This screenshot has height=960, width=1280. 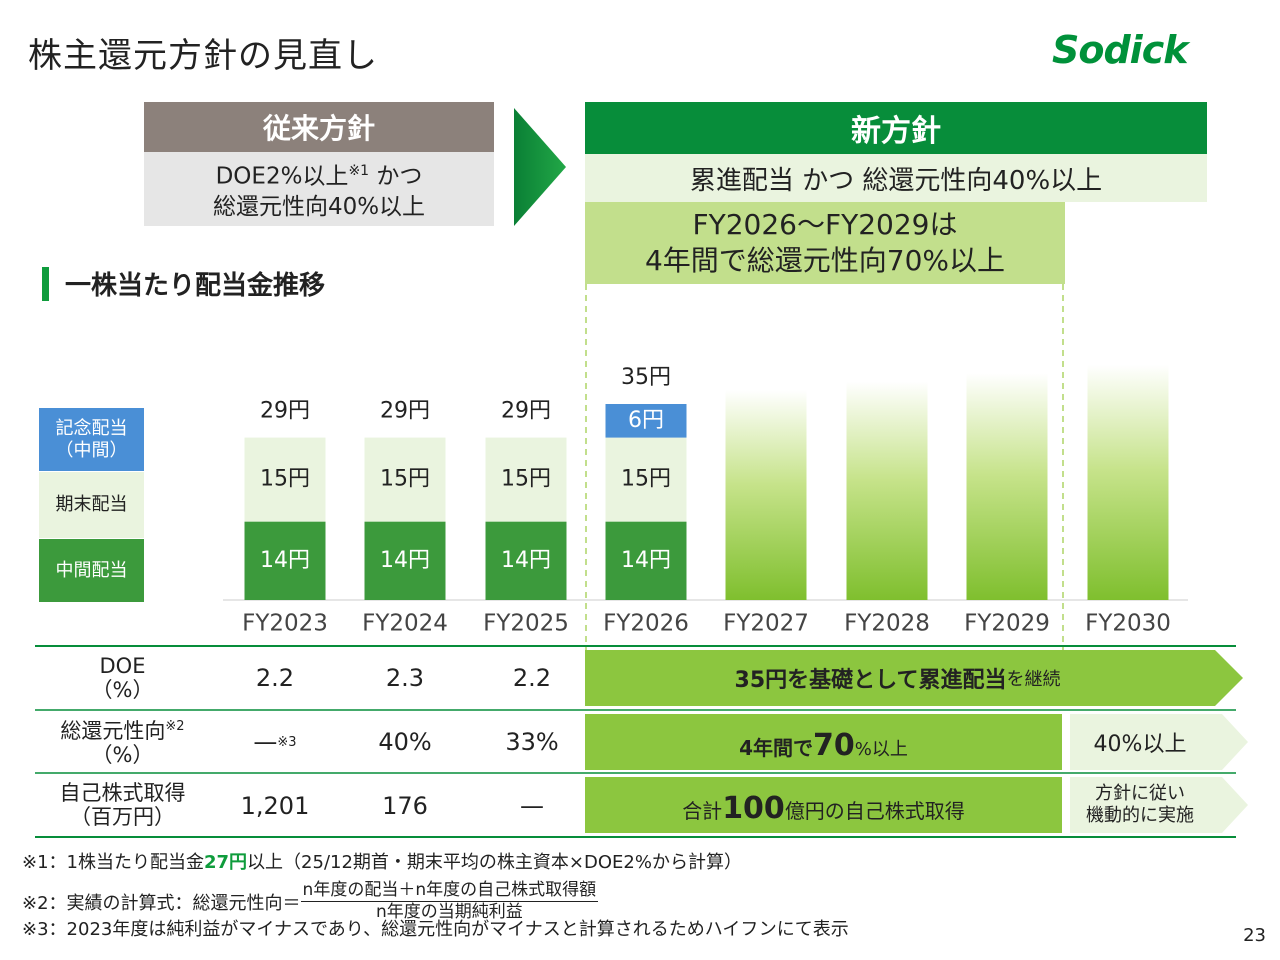 I want to click on x-tick-fy2023: FY2023, so click(x=285, y=624).